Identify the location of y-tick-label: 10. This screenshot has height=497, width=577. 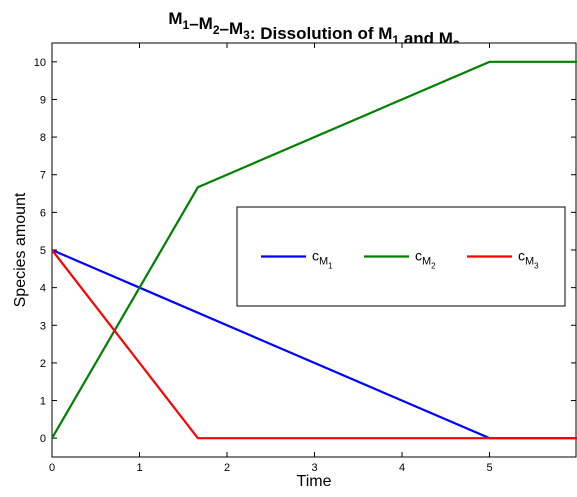
(40, 63).